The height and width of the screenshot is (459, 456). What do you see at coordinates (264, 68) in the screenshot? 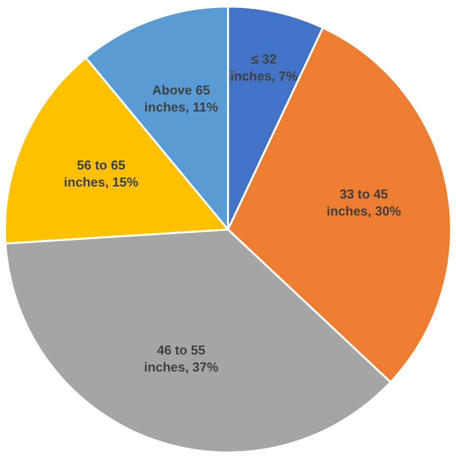
I see `slice-label: ≤ 32 inches, 7%` at bounding box center [264, 68].